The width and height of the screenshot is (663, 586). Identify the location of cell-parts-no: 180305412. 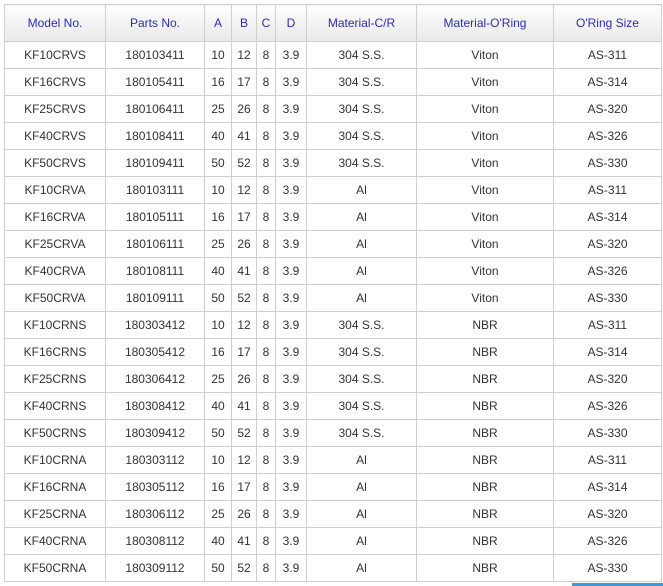
(155, 352).